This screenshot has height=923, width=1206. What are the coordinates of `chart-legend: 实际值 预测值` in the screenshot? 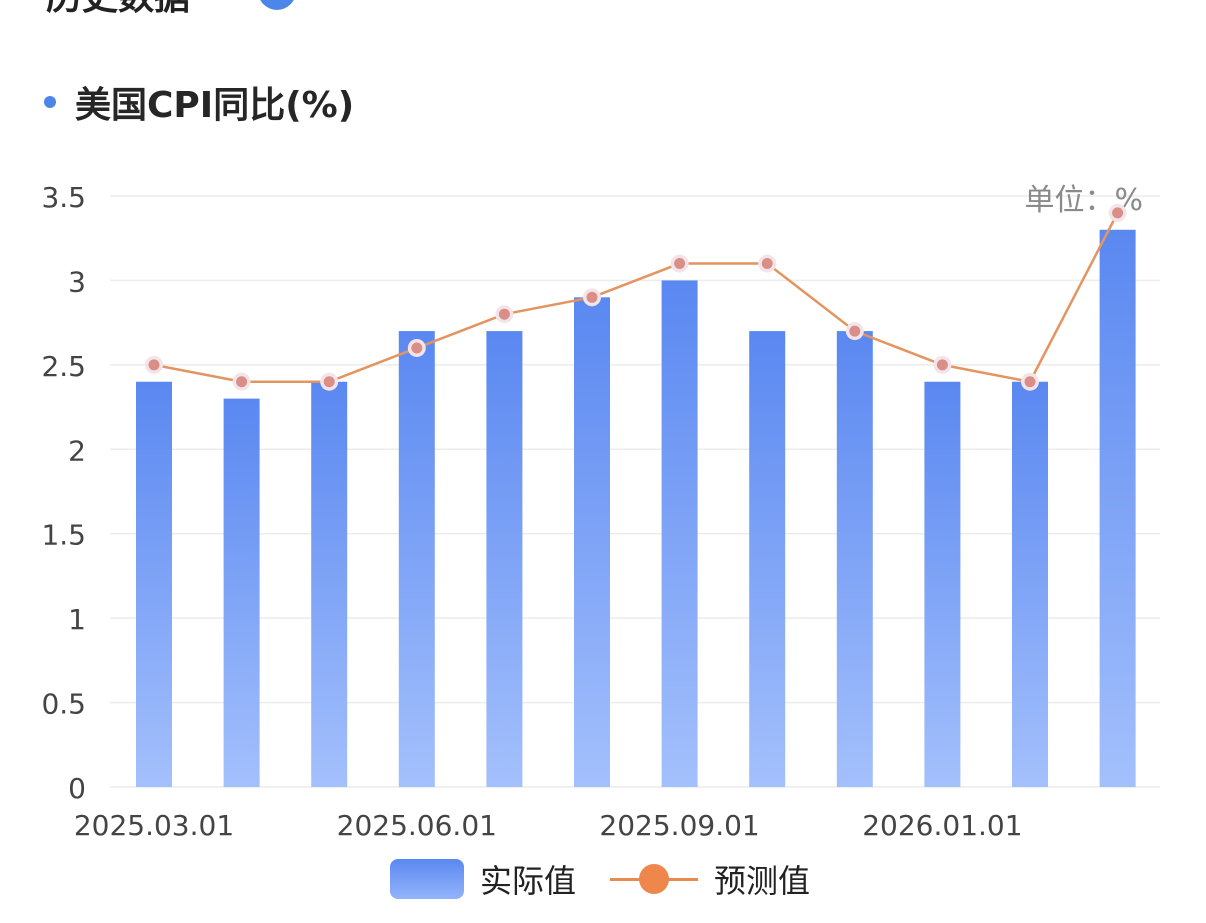 It's located at (600, 879).